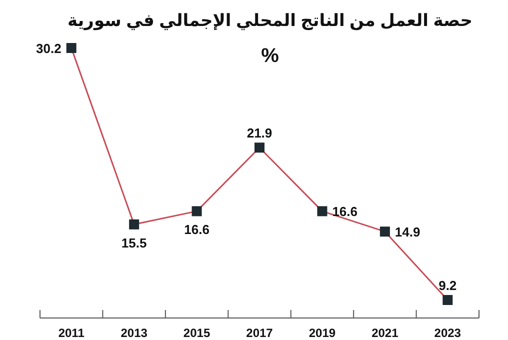 Image resolution: width=508 pixels, height=340 pixels. What do you see at coordinates (71, 333) in the screenshot?
I see `x-tick-label: 2011` at bounding box center [71, 333].